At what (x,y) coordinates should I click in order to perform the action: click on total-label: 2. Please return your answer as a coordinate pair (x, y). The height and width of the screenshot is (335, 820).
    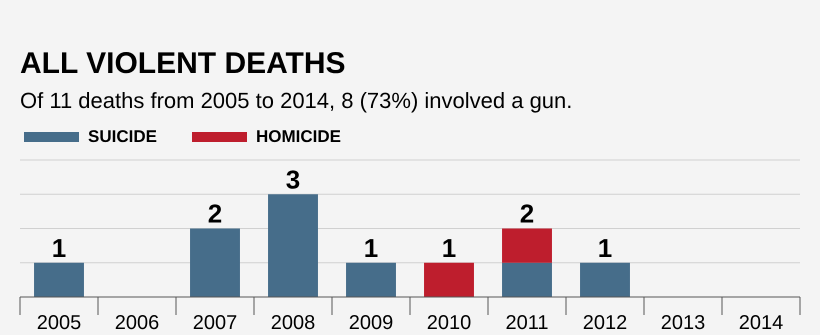
    Looking at the image, I should click on (527, 213).